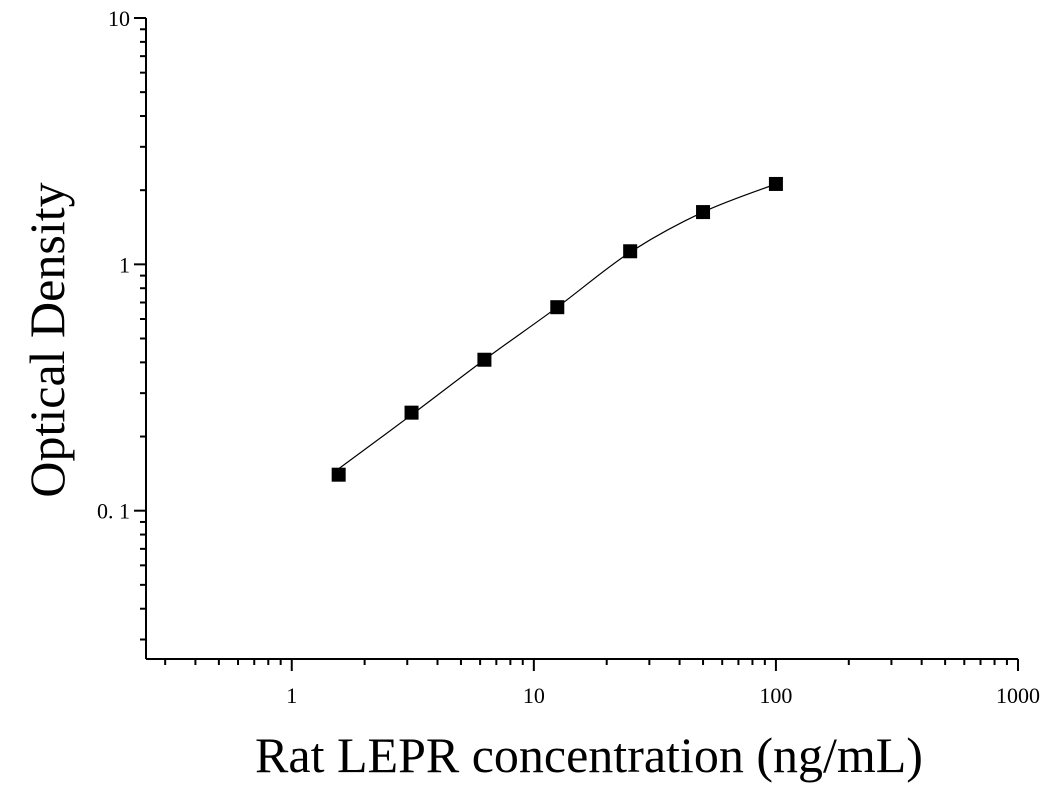  What do you see at coordinates (775, 695) in the screenshot?
I see `x-tick-label: 100` at bounding box center [775, 695].